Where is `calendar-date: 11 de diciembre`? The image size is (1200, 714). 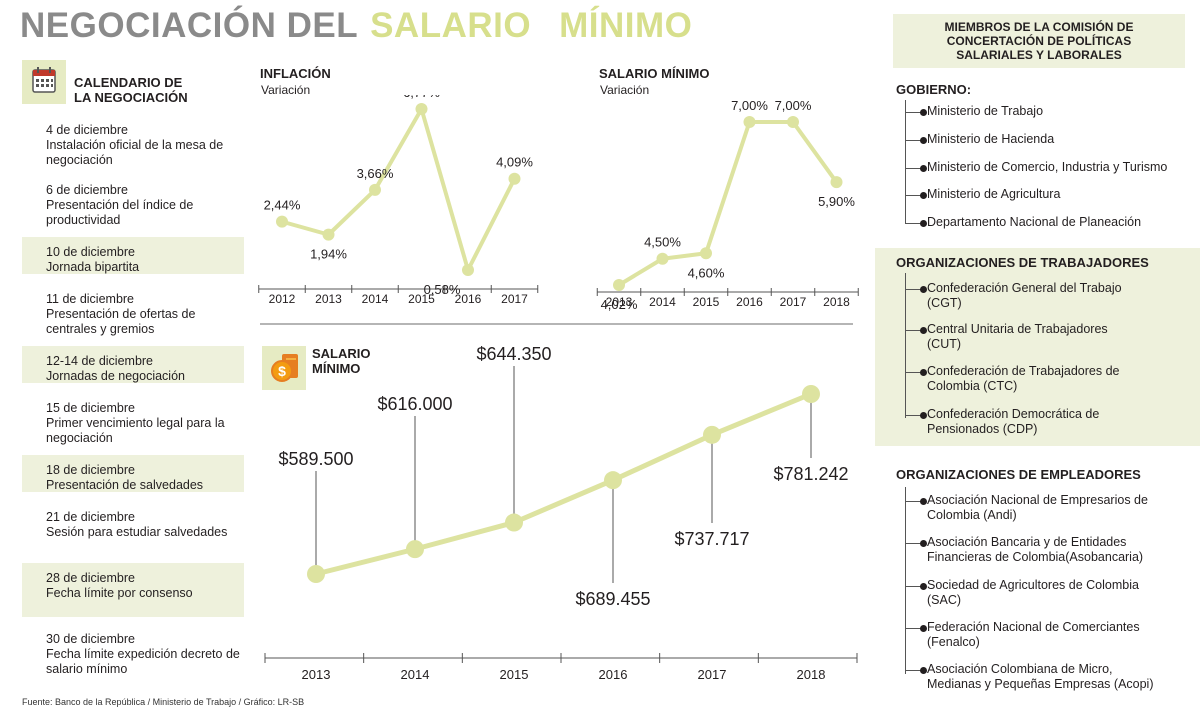
calendar-date: 11 de diciembre is located at coordinates (90, 299).